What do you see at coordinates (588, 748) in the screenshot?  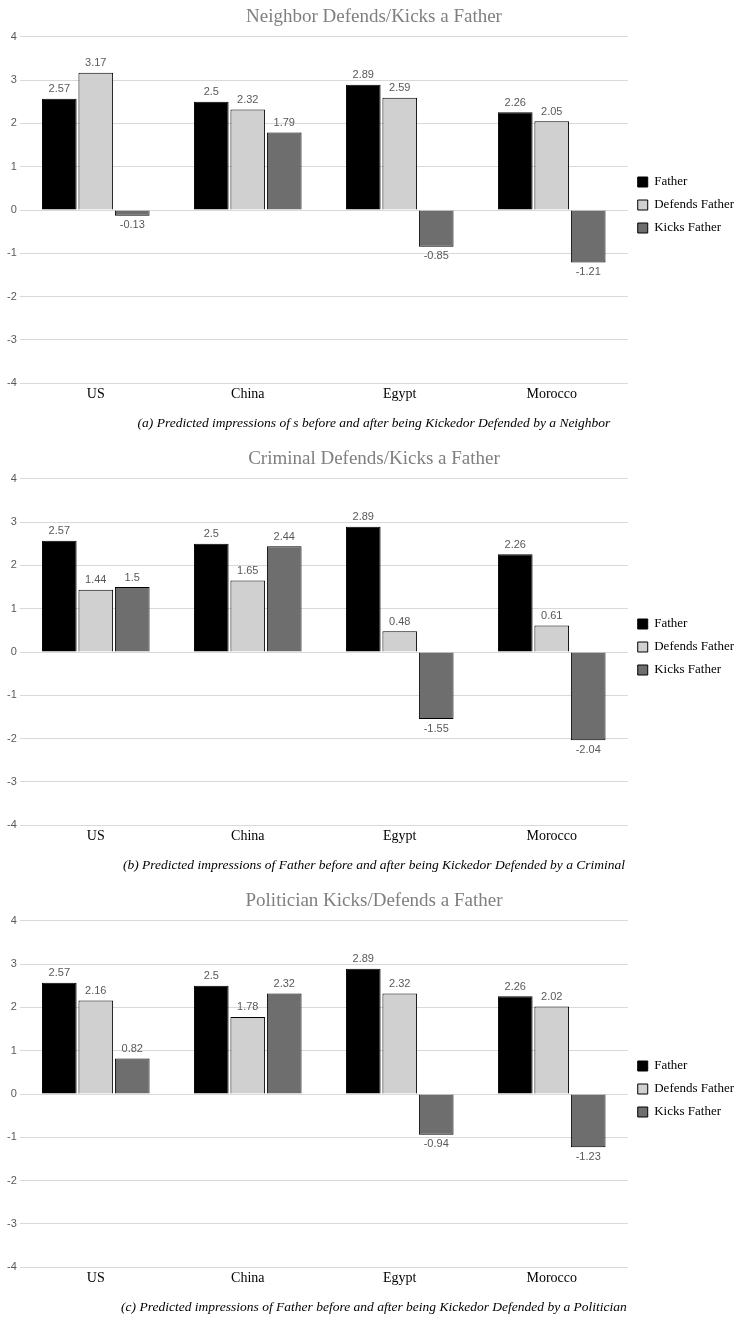 I see `data-label: -2.04` at bounding box center [588, 748].